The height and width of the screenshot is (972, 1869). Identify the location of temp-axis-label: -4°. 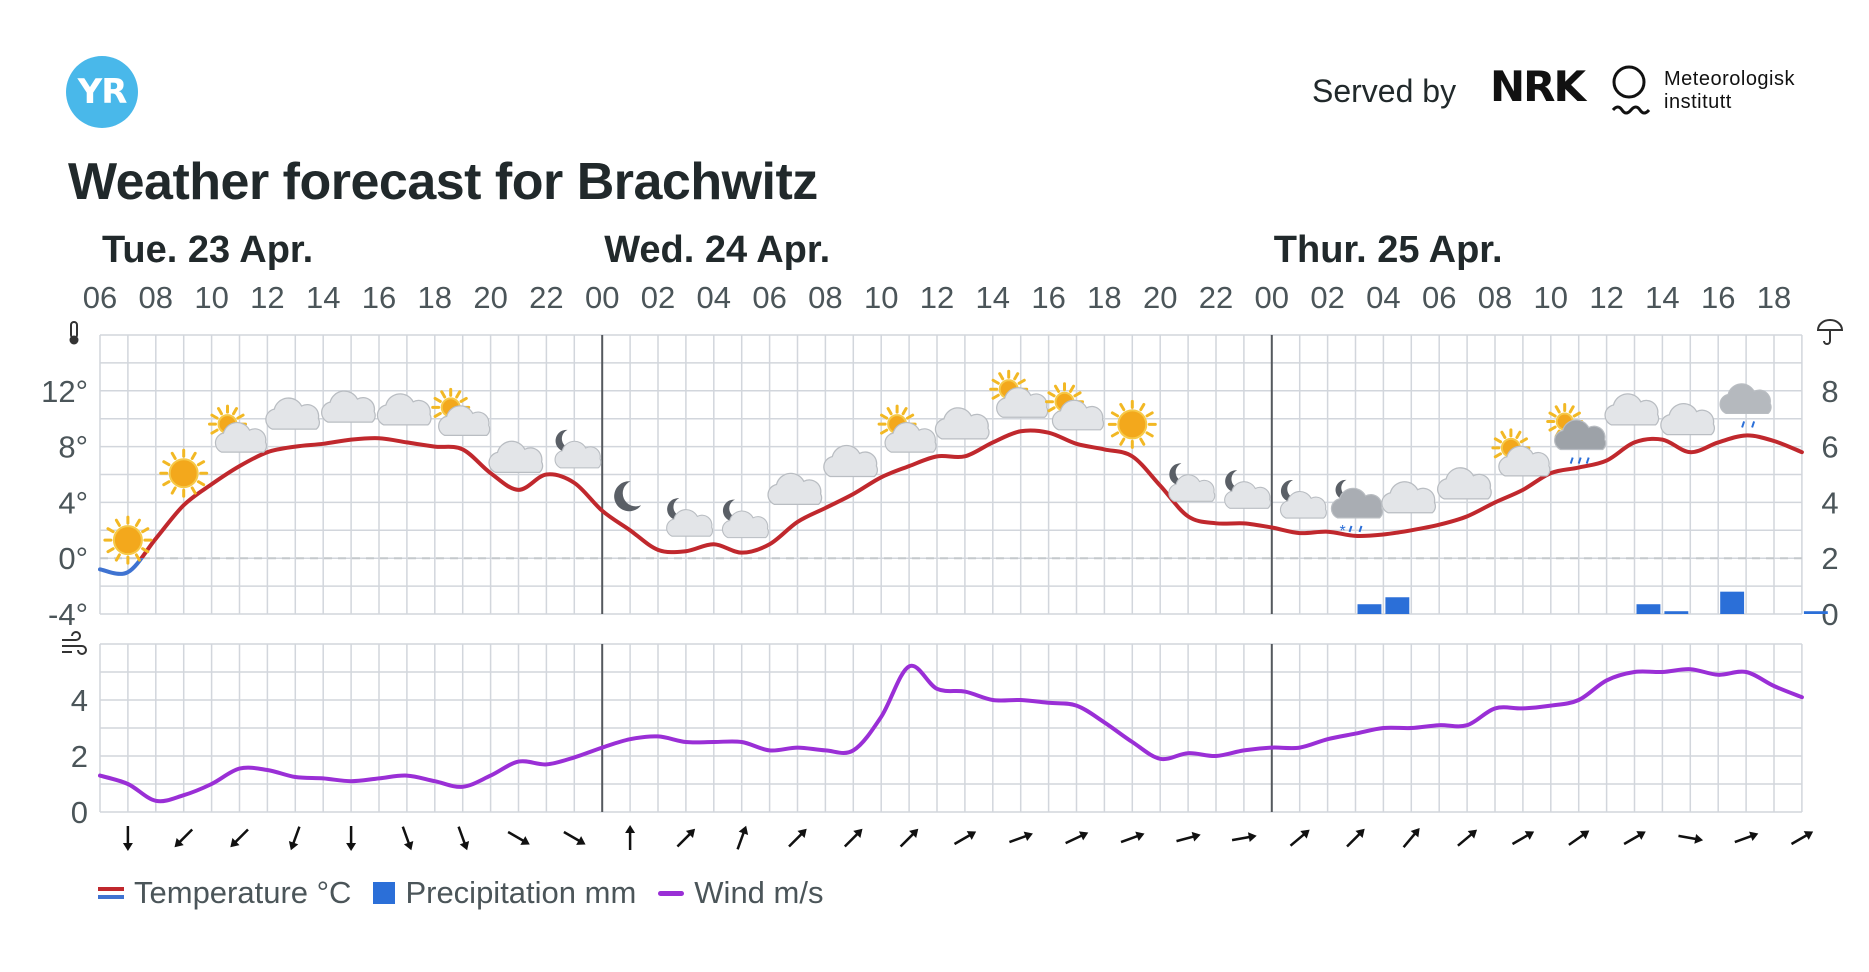
(68, 614).